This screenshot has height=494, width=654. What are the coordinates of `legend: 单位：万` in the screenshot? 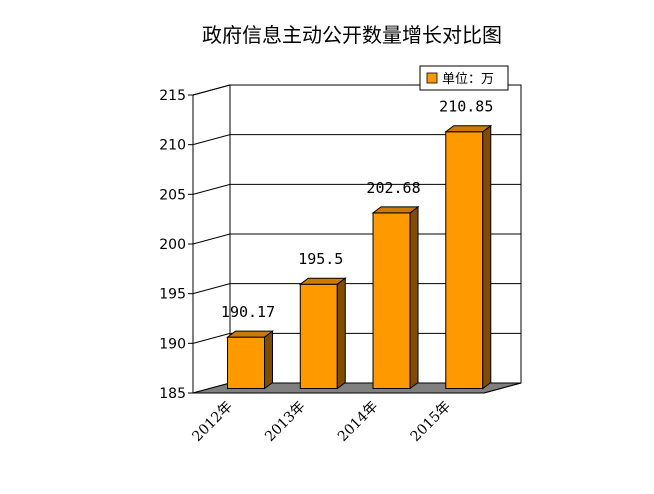 It's located at (464, 78).